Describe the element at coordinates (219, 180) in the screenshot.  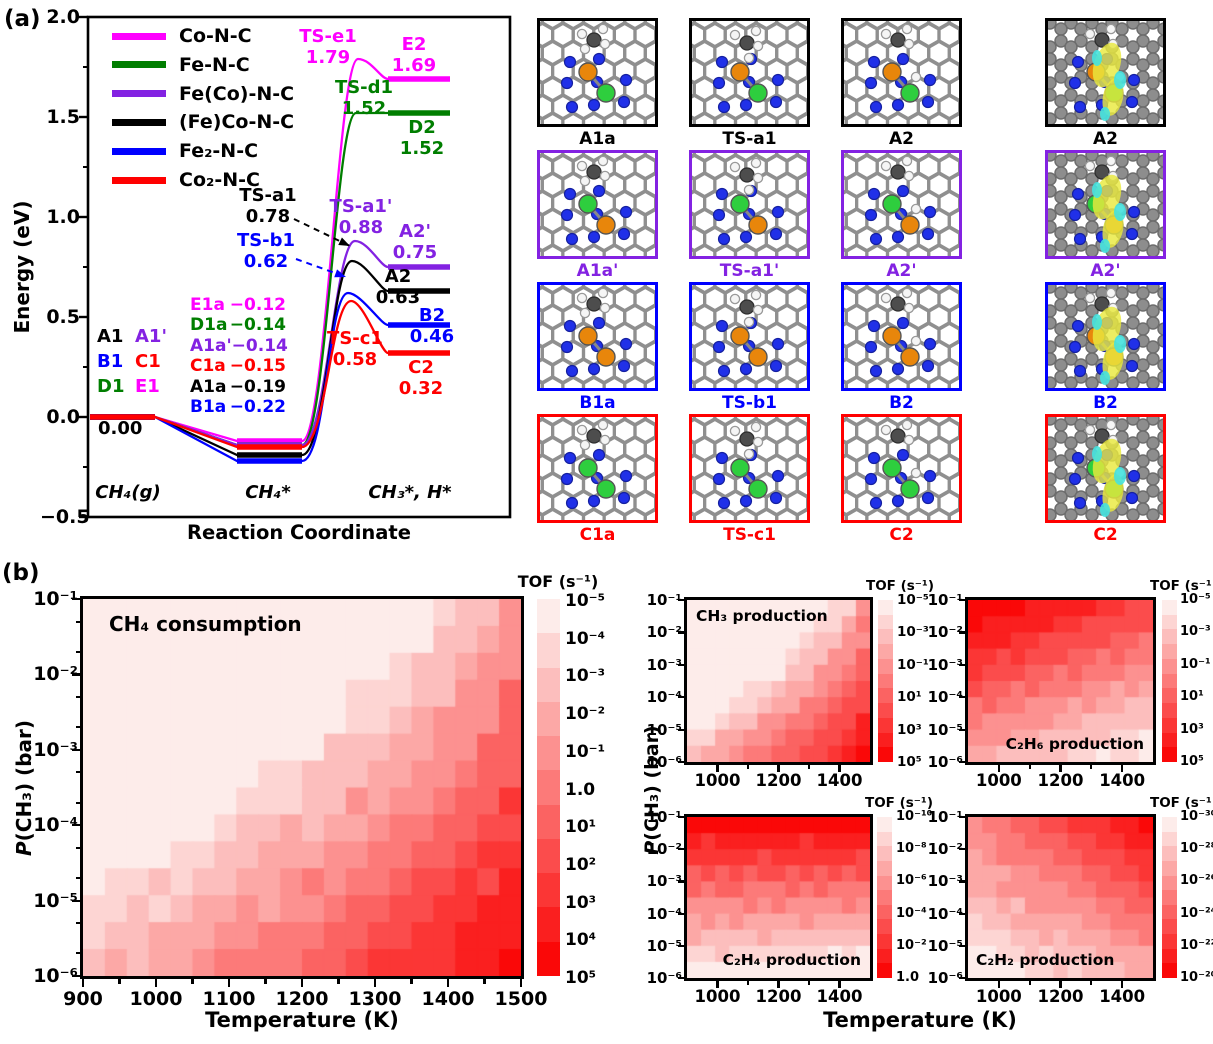
I see `legend-label: Co₂-N-C` at that location.